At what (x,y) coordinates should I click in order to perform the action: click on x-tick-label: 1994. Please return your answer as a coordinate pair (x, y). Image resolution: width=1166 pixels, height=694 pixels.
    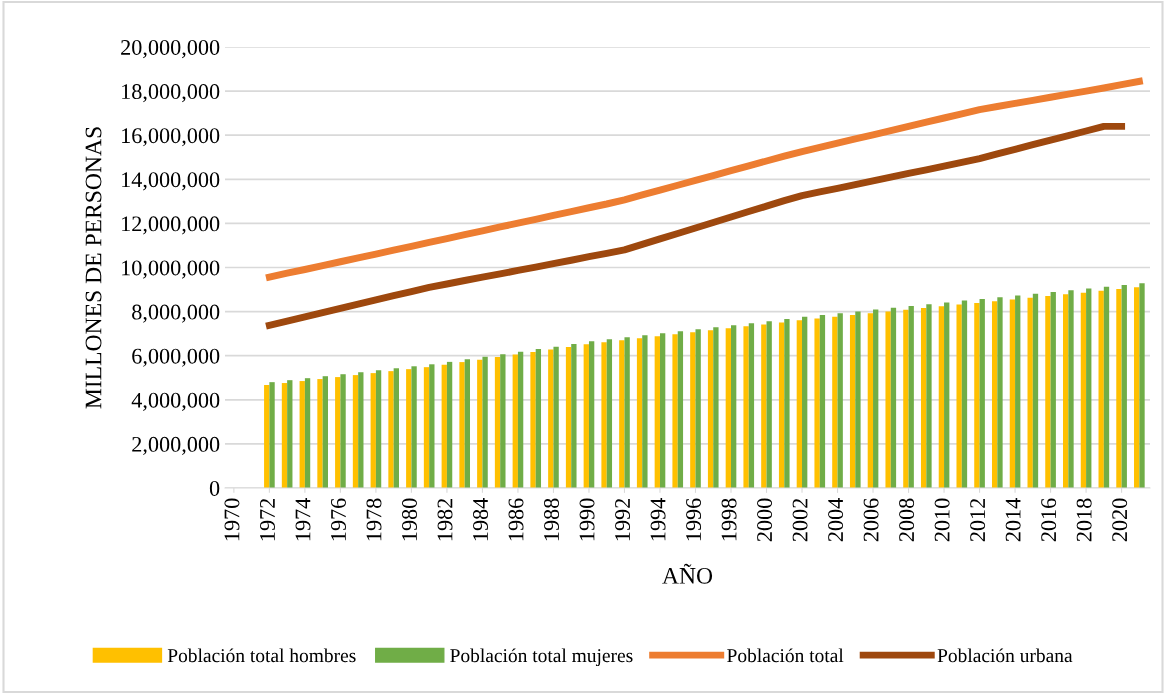
    Looking at the image, I should click on (658, 519).